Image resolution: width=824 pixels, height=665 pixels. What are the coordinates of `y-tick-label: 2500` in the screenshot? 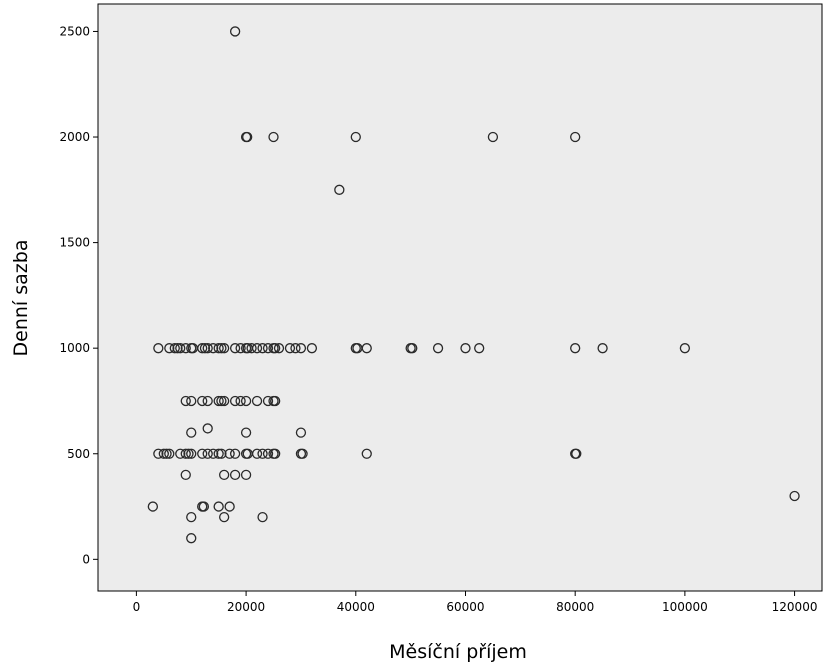 It's located at (74, 31).